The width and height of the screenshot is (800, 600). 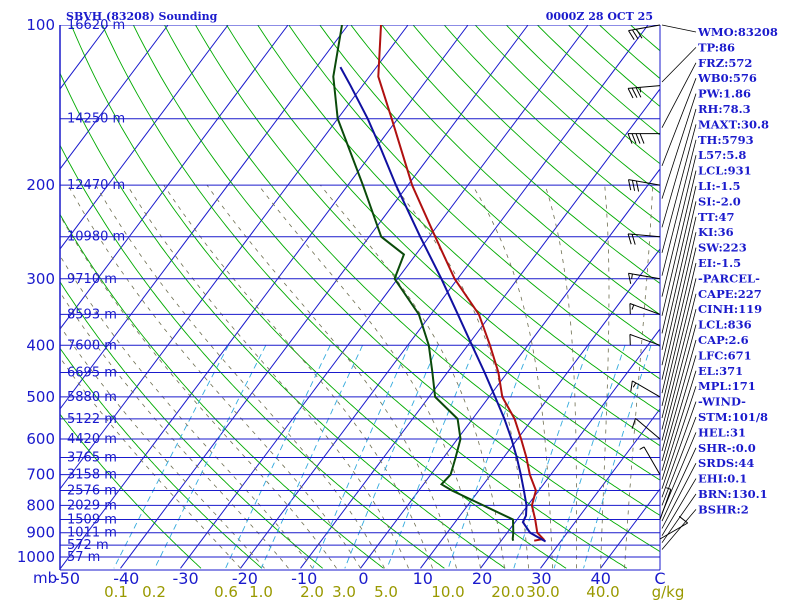 What do you see at coordinates (719, 263) in the screenshot?
I see `index-entry: EI:-1.5` at bounding box center [719, 263].